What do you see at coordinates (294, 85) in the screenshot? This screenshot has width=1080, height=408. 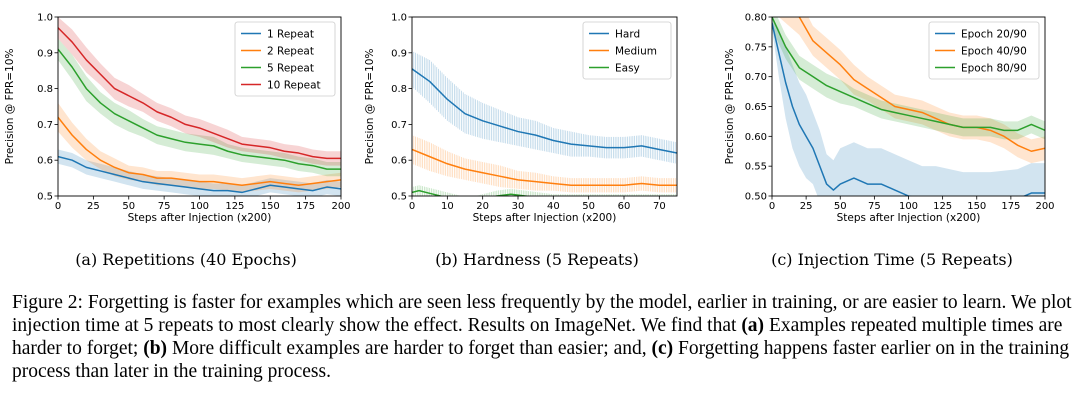 I see `legend-label-10-repeat: 10 Repeat` at bounding box center [294, 85].